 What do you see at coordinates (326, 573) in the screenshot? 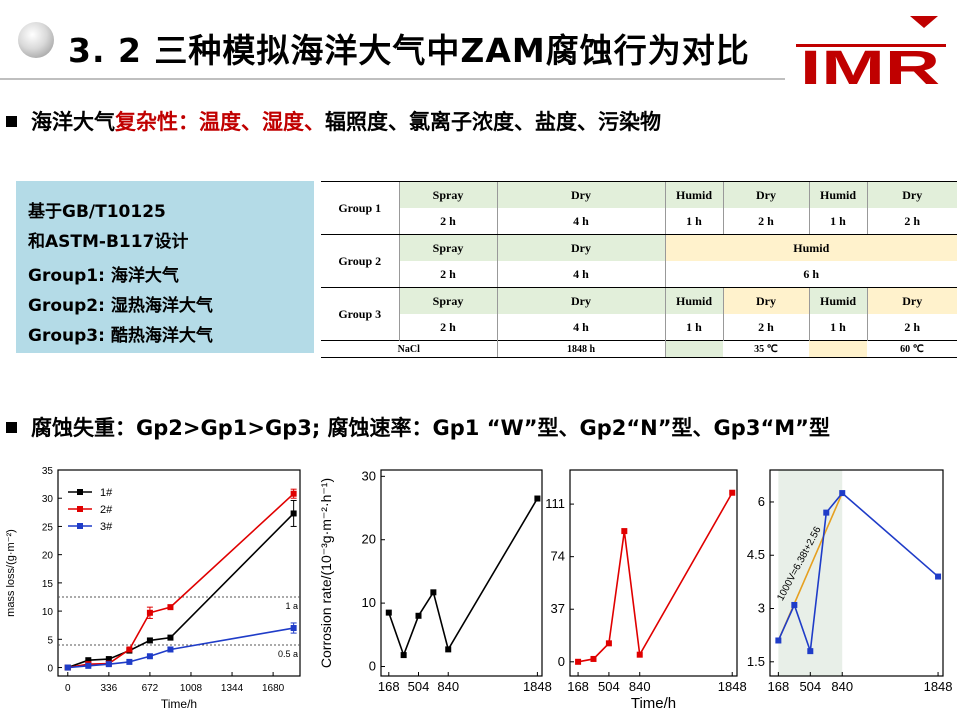
I see `y-axis-label: Corrosion rate/(10⁻³g·m⁻²·h⁻¹)` at bounding box center [326, 573].